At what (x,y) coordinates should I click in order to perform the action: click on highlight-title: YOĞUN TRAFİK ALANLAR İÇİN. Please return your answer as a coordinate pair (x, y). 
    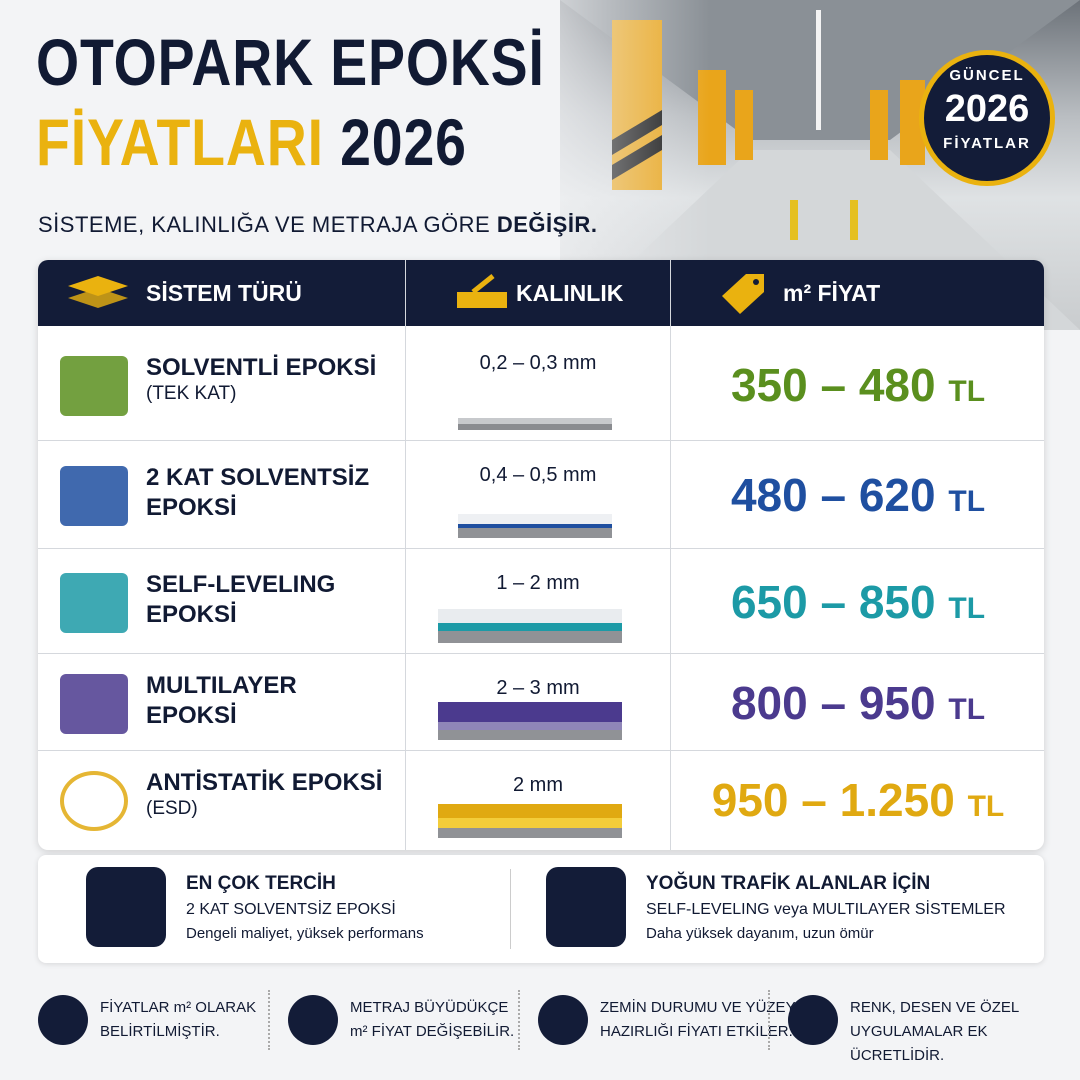
    Looking at the image, I should click on (788, 883).